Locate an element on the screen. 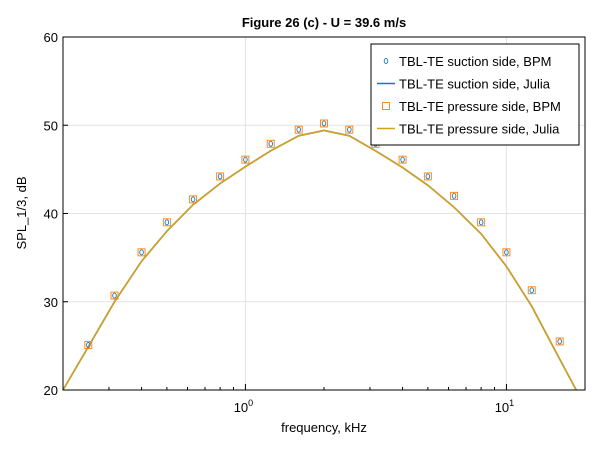  legend-square-marker is located at coordinates (386, 106).